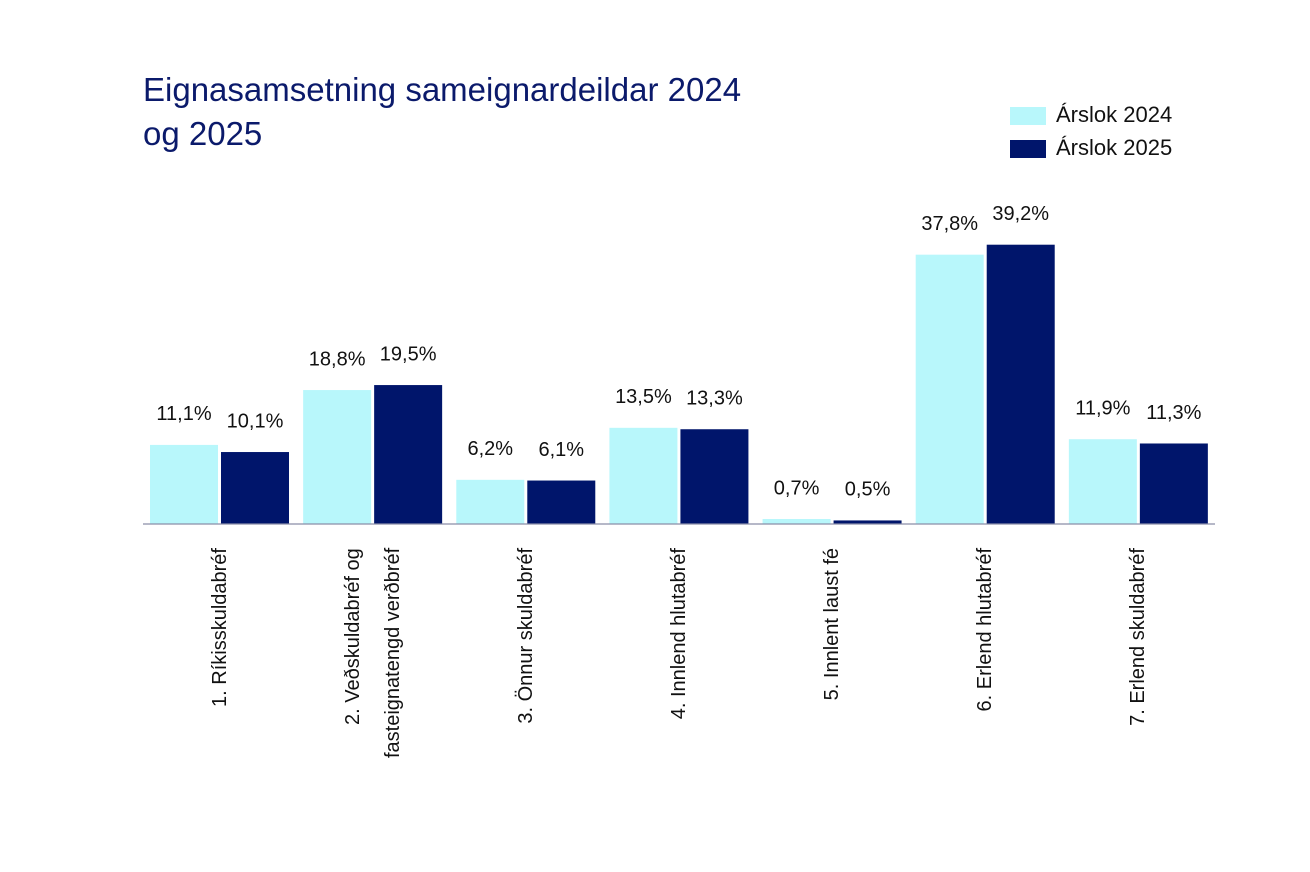 The height and width of the screenshot is (872, 1310). I want to click on data-label: 0,5%, so click(868, 490).